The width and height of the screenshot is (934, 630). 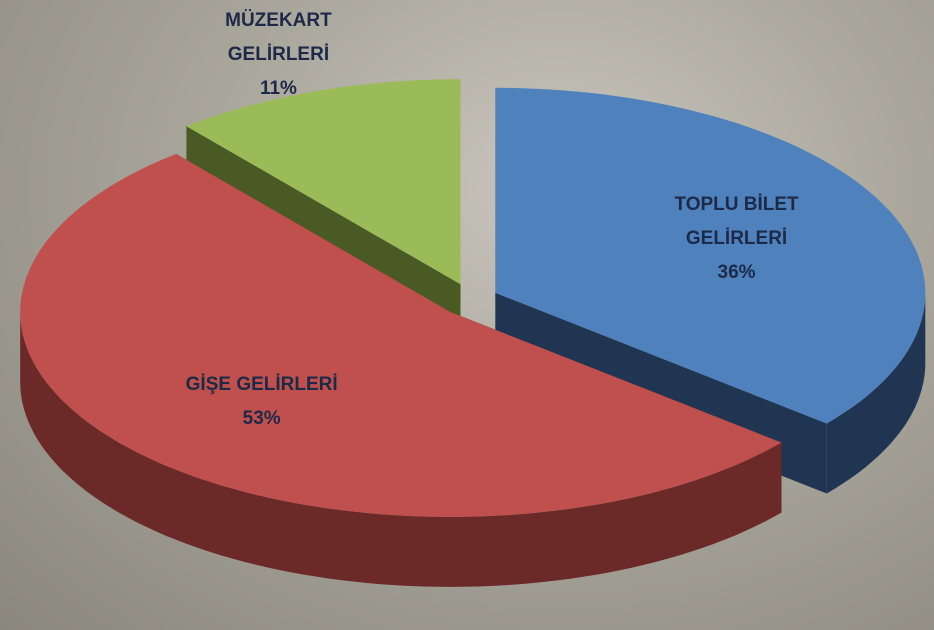 What do you see at coordinates (261, 418) in the screenshot?
I see `value-label: 53%` at bounding box center [261, 418].